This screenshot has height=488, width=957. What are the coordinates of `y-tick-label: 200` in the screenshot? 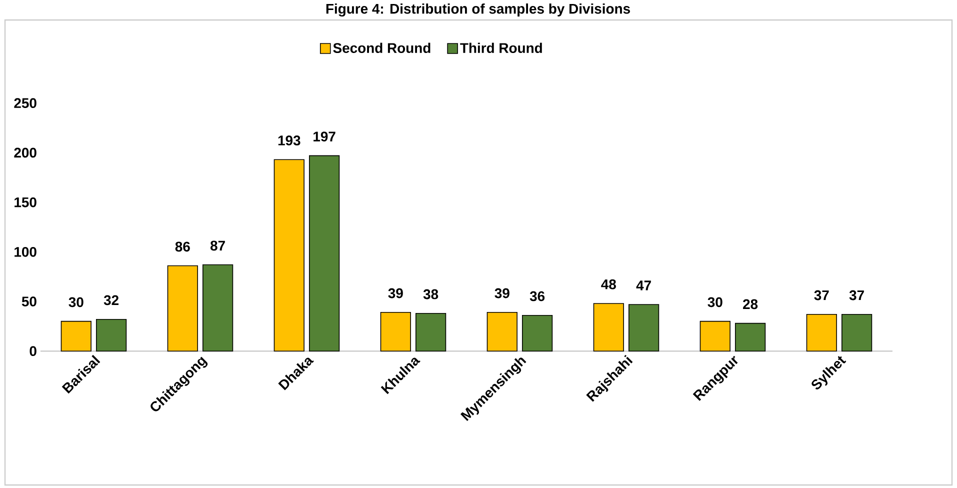 It's located at (25, 153).